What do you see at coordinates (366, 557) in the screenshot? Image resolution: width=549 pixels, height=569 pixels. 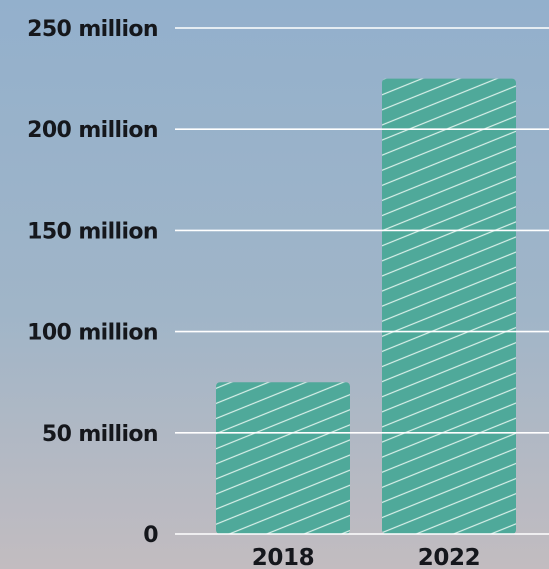 I see `x-axis-category-labels: 2018 2022` at bounding box center [366, 557].